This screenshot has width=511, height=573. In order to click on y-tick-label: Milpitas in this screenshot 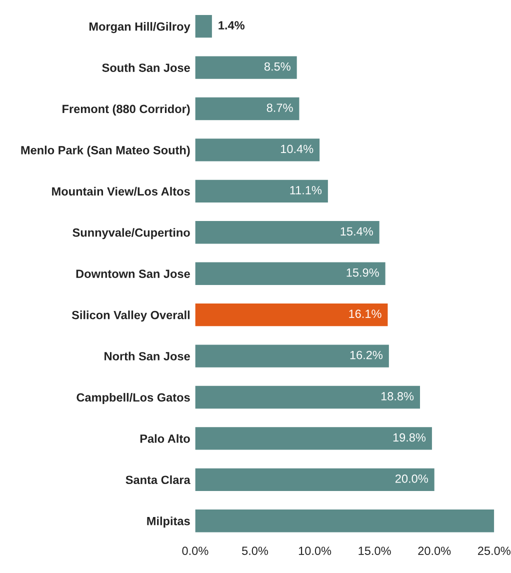, I will do `click(168, 522)`.